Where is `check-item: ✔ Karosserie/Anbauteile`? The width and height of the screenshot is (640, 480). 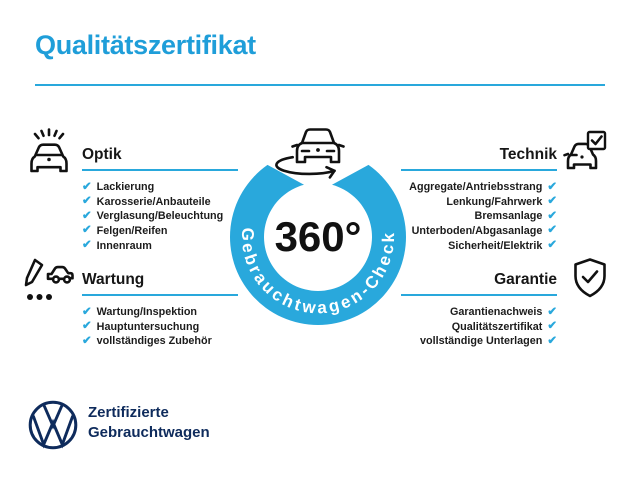
check-item: ✔ Karosserie/Anbauteile is located at coordinates (146, 201).